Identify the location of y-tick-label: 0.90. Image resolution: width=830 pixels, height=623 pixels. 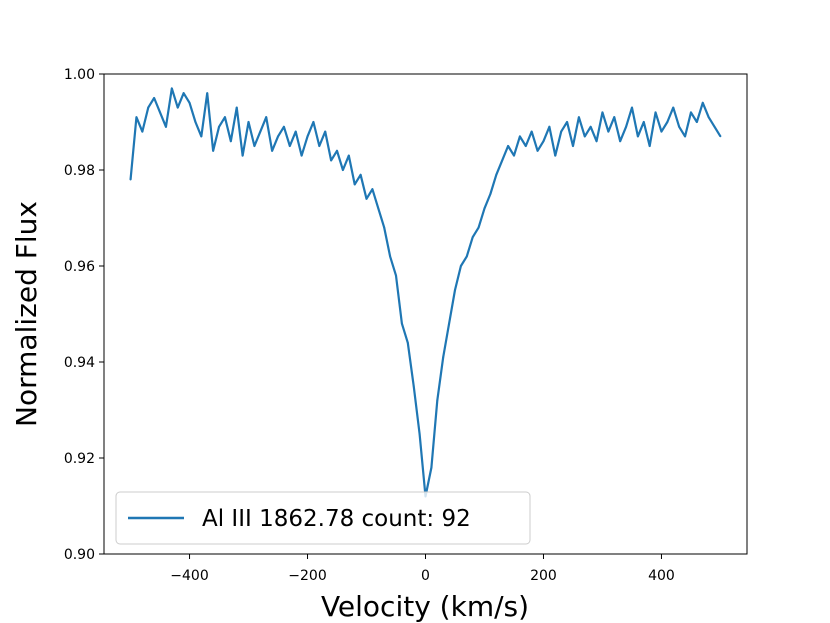
(79, 555).